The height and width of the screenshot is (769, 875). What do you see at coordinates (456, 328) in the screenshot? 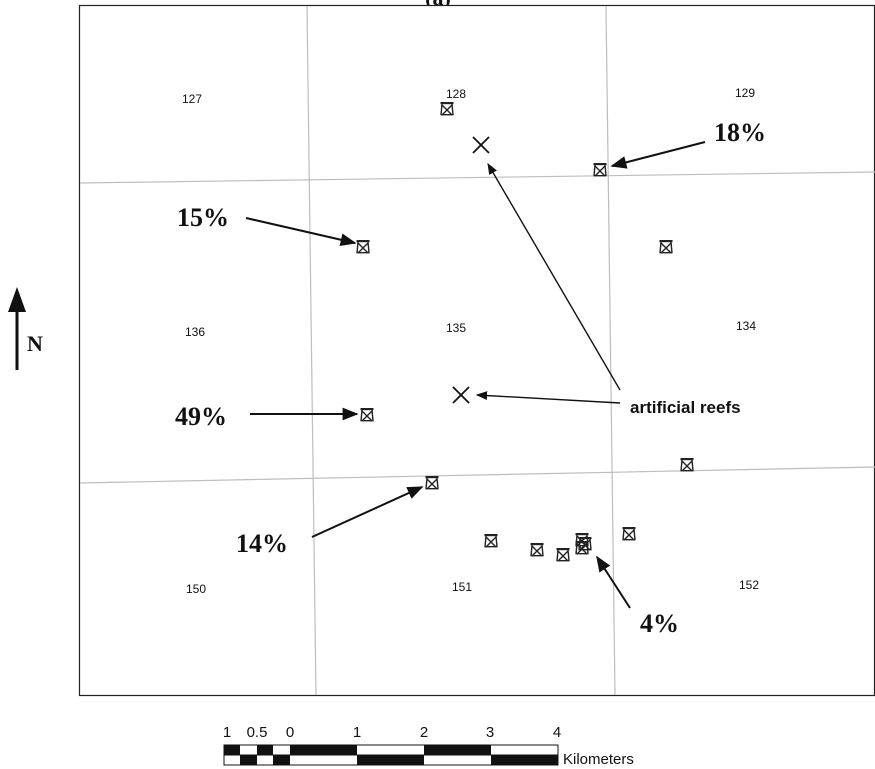
I see `block-label-135: 135` at bounding box center [456, 328].